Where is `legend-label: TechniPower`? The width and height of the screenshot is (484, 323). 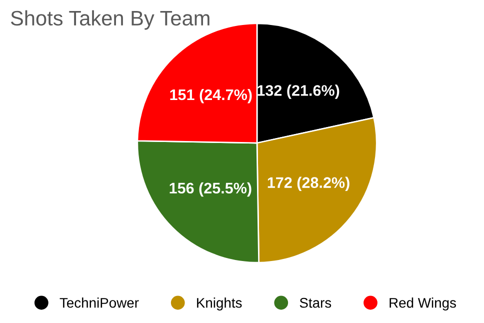
legend-label: TechniPower is located at coordinates (99, 303).